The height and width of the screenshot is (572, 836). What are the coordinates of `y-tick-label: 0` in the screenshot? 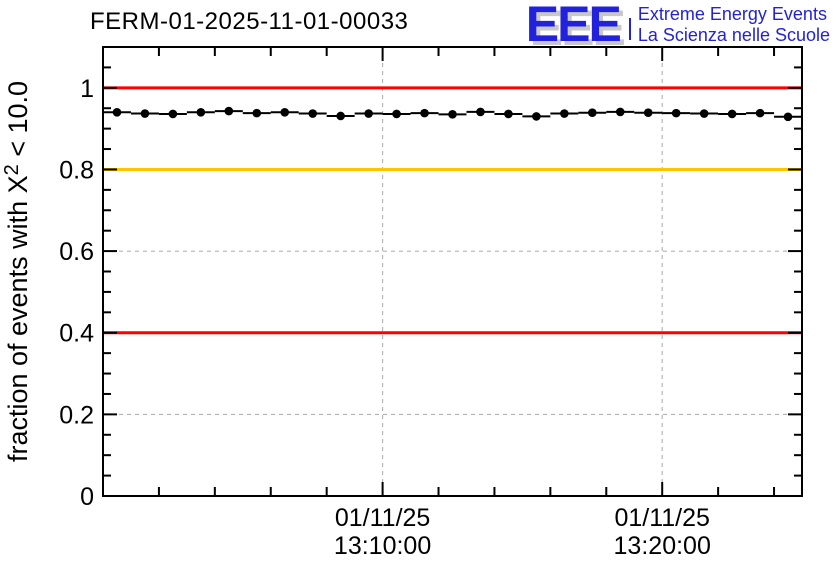 It's located at (87, 497).